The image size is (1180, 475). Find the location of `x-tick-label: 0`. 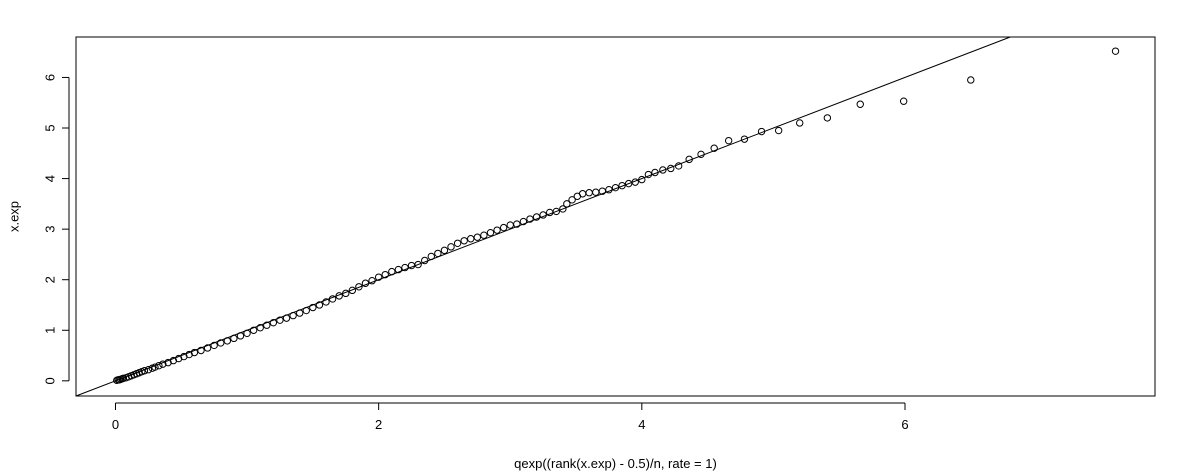

x-tick-label: 0 is located at coordinates (115, 424).